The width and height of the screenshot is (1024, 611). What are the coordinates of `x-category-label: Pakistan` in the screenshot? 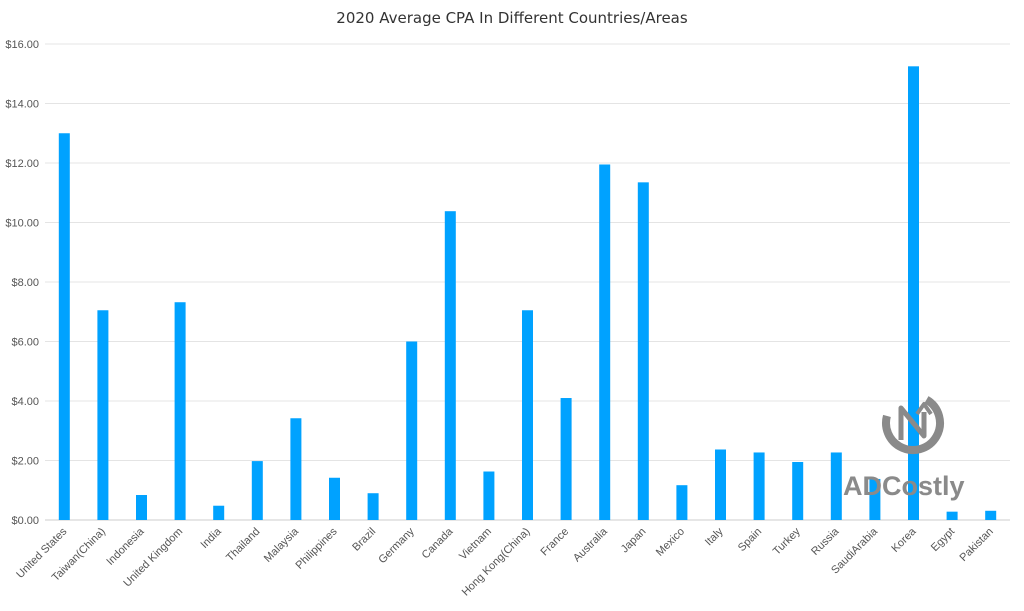 It's located at (976, 545).